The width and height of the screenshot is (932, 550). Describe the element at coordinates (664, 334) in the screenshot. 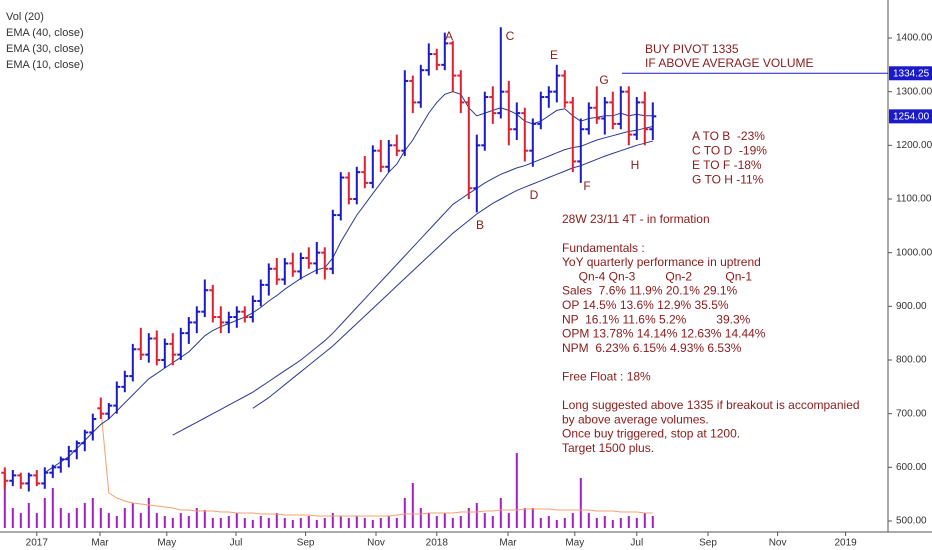

I see `body-note: OPM 13.78% 14.14% 12.63% 14.44%` at that location.